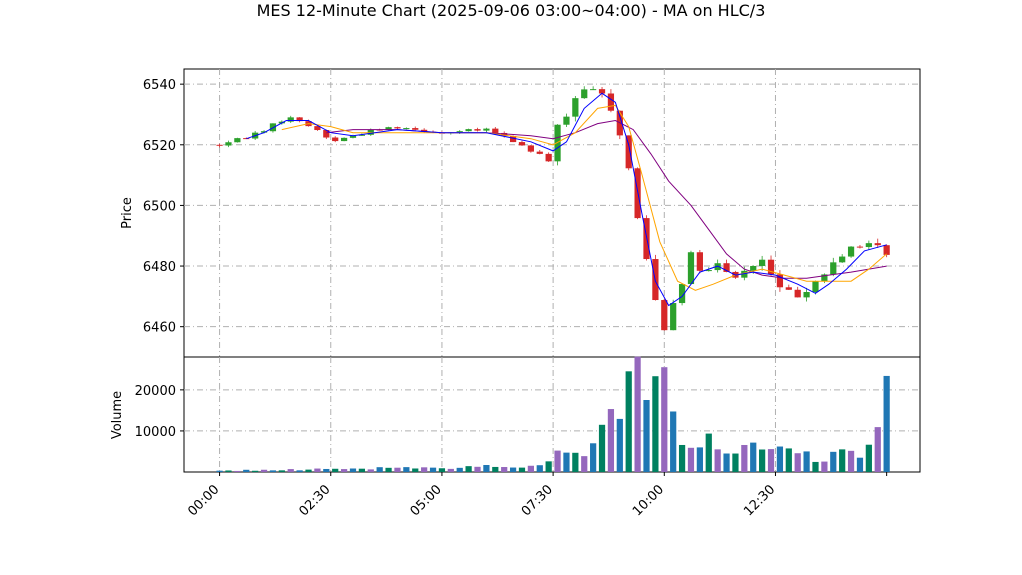 Image resolution: width=1022 pixels, height=575 pixels. I want to click on x-tick-label: 02:30, so click(314, 500).